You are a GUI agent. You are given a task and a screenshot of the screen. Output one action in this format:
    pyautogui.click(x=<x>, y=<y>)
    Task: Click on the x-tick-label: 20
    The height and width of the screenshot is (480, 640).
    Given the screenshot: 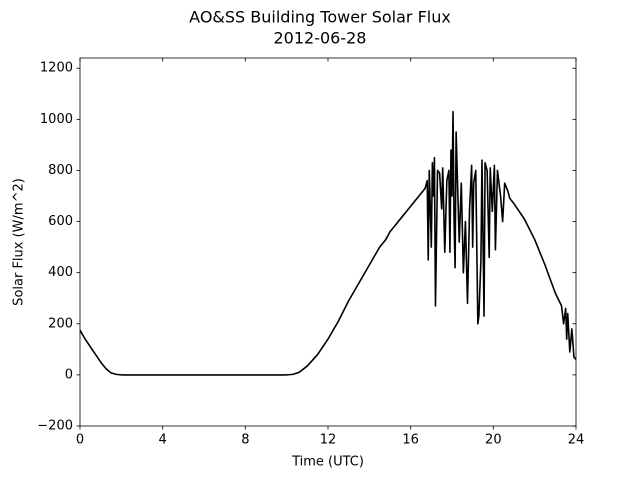 What is the action you would take?
    pyautogui.click(x=493, y=440)
    